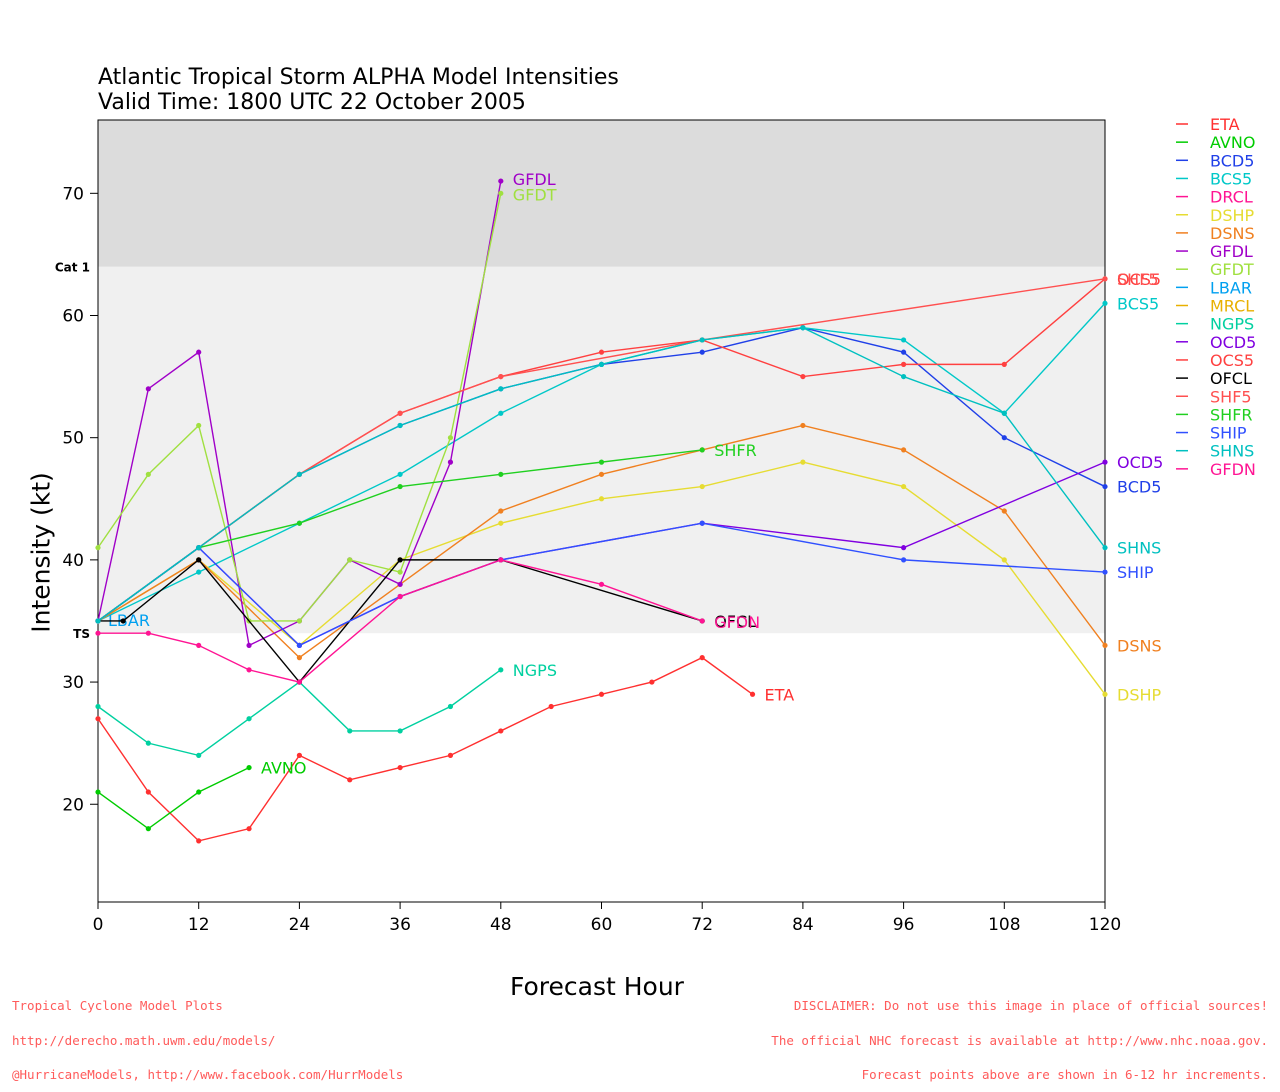 The image size is (1280, 1092). Describe the element at coordinates (1231, 378) in the screenshot. I see `legend-label: OFCL` at that location.